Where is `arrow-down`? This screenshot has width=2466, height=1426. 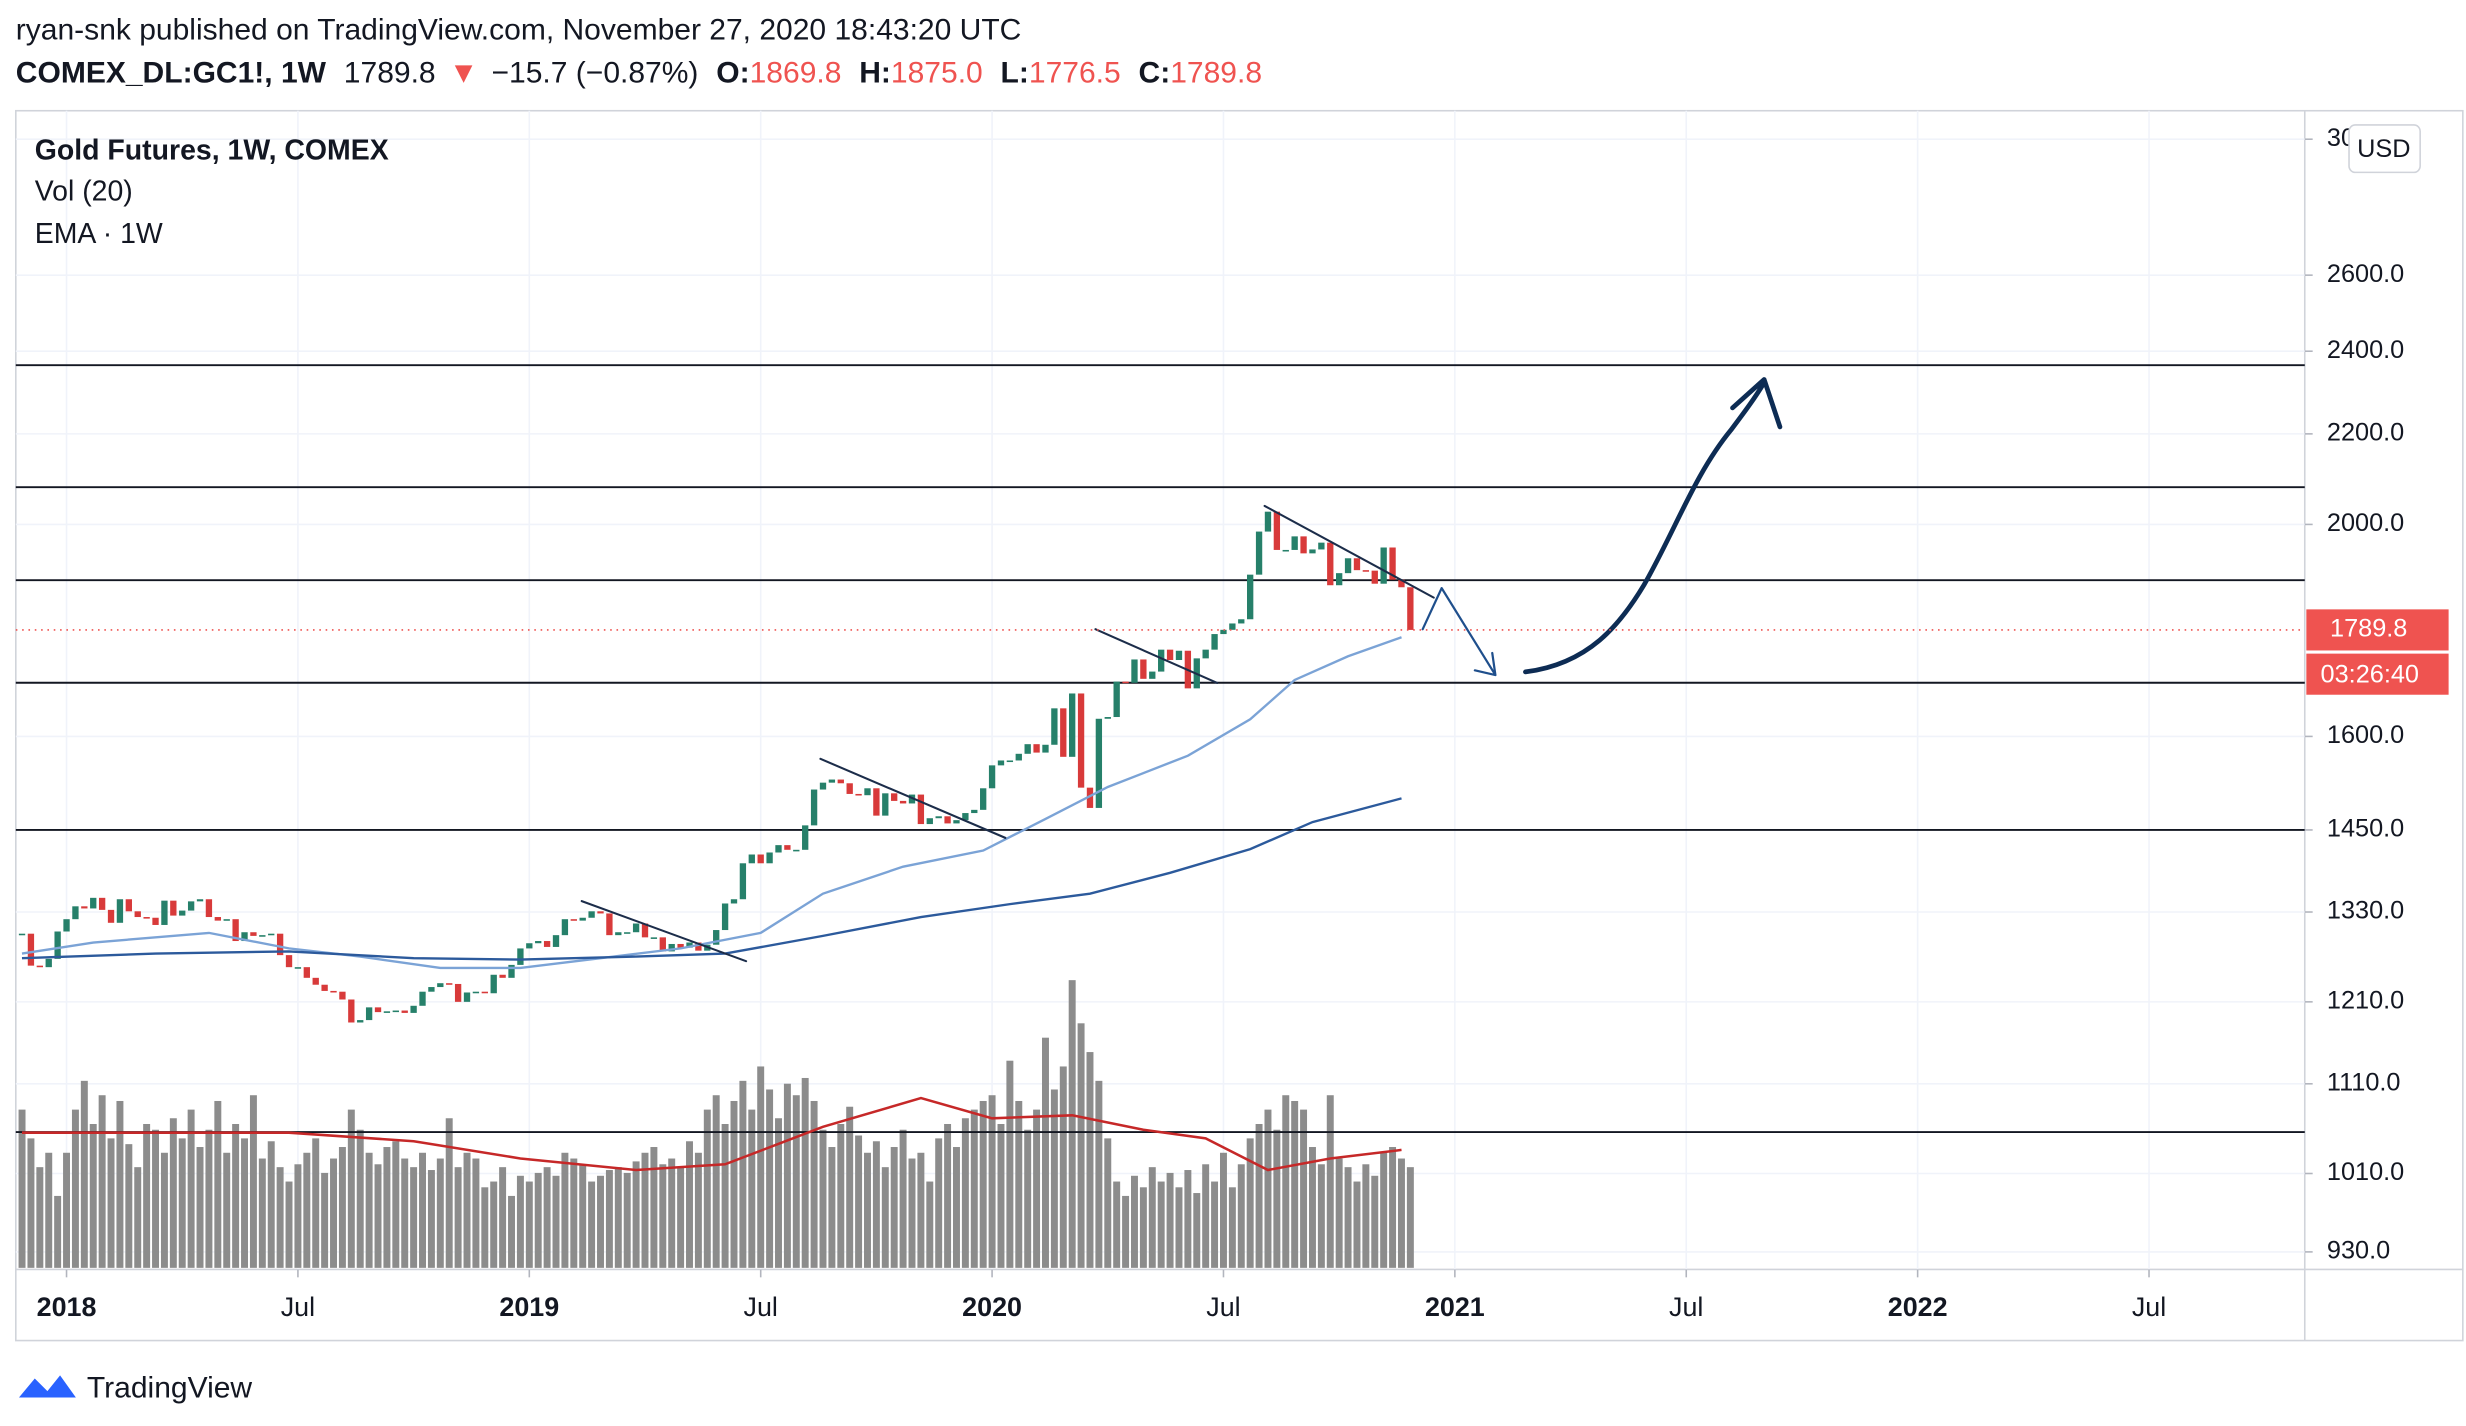
arrow-down is located at coordinates (1459, 632).